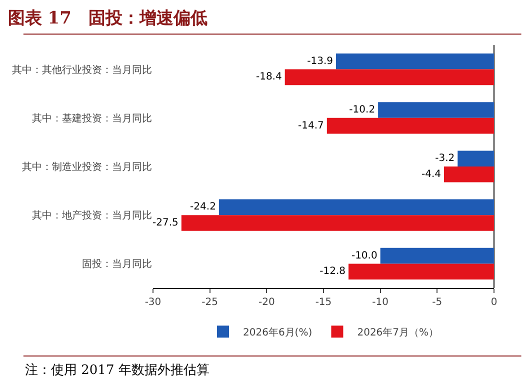  What do you see at coordinates (398, 332) in the screenshot?
I see `legend-label: 2026年7月（%）` at bounding box center [398, 332].